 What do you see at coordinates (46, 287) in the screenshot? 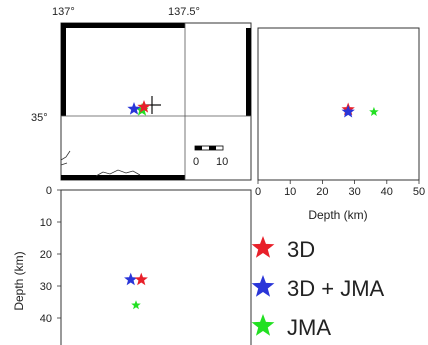
I see `ns-tick-label: 30` at bounding box center [46, 287].